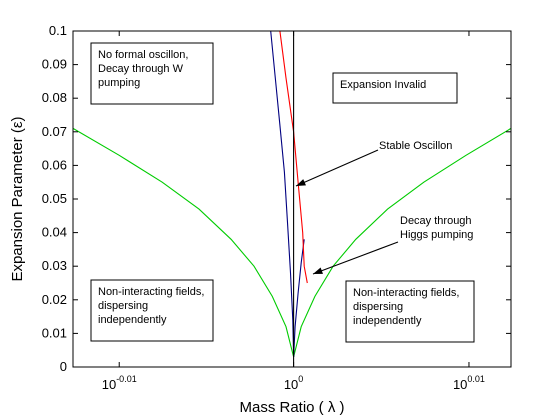  Describe the element at coordinates (54, 299) in the screenshot. I see `y-tick-label: 0.02` at that location.